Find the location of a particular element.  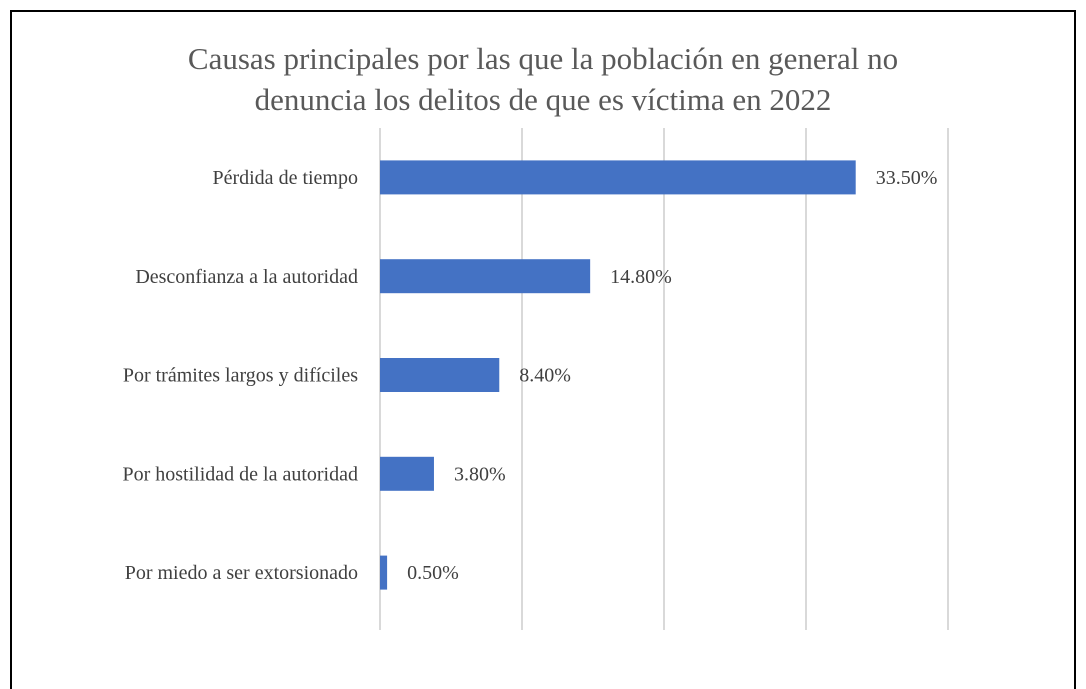

data-label: 33.50% is located at coordinates (907, 178).